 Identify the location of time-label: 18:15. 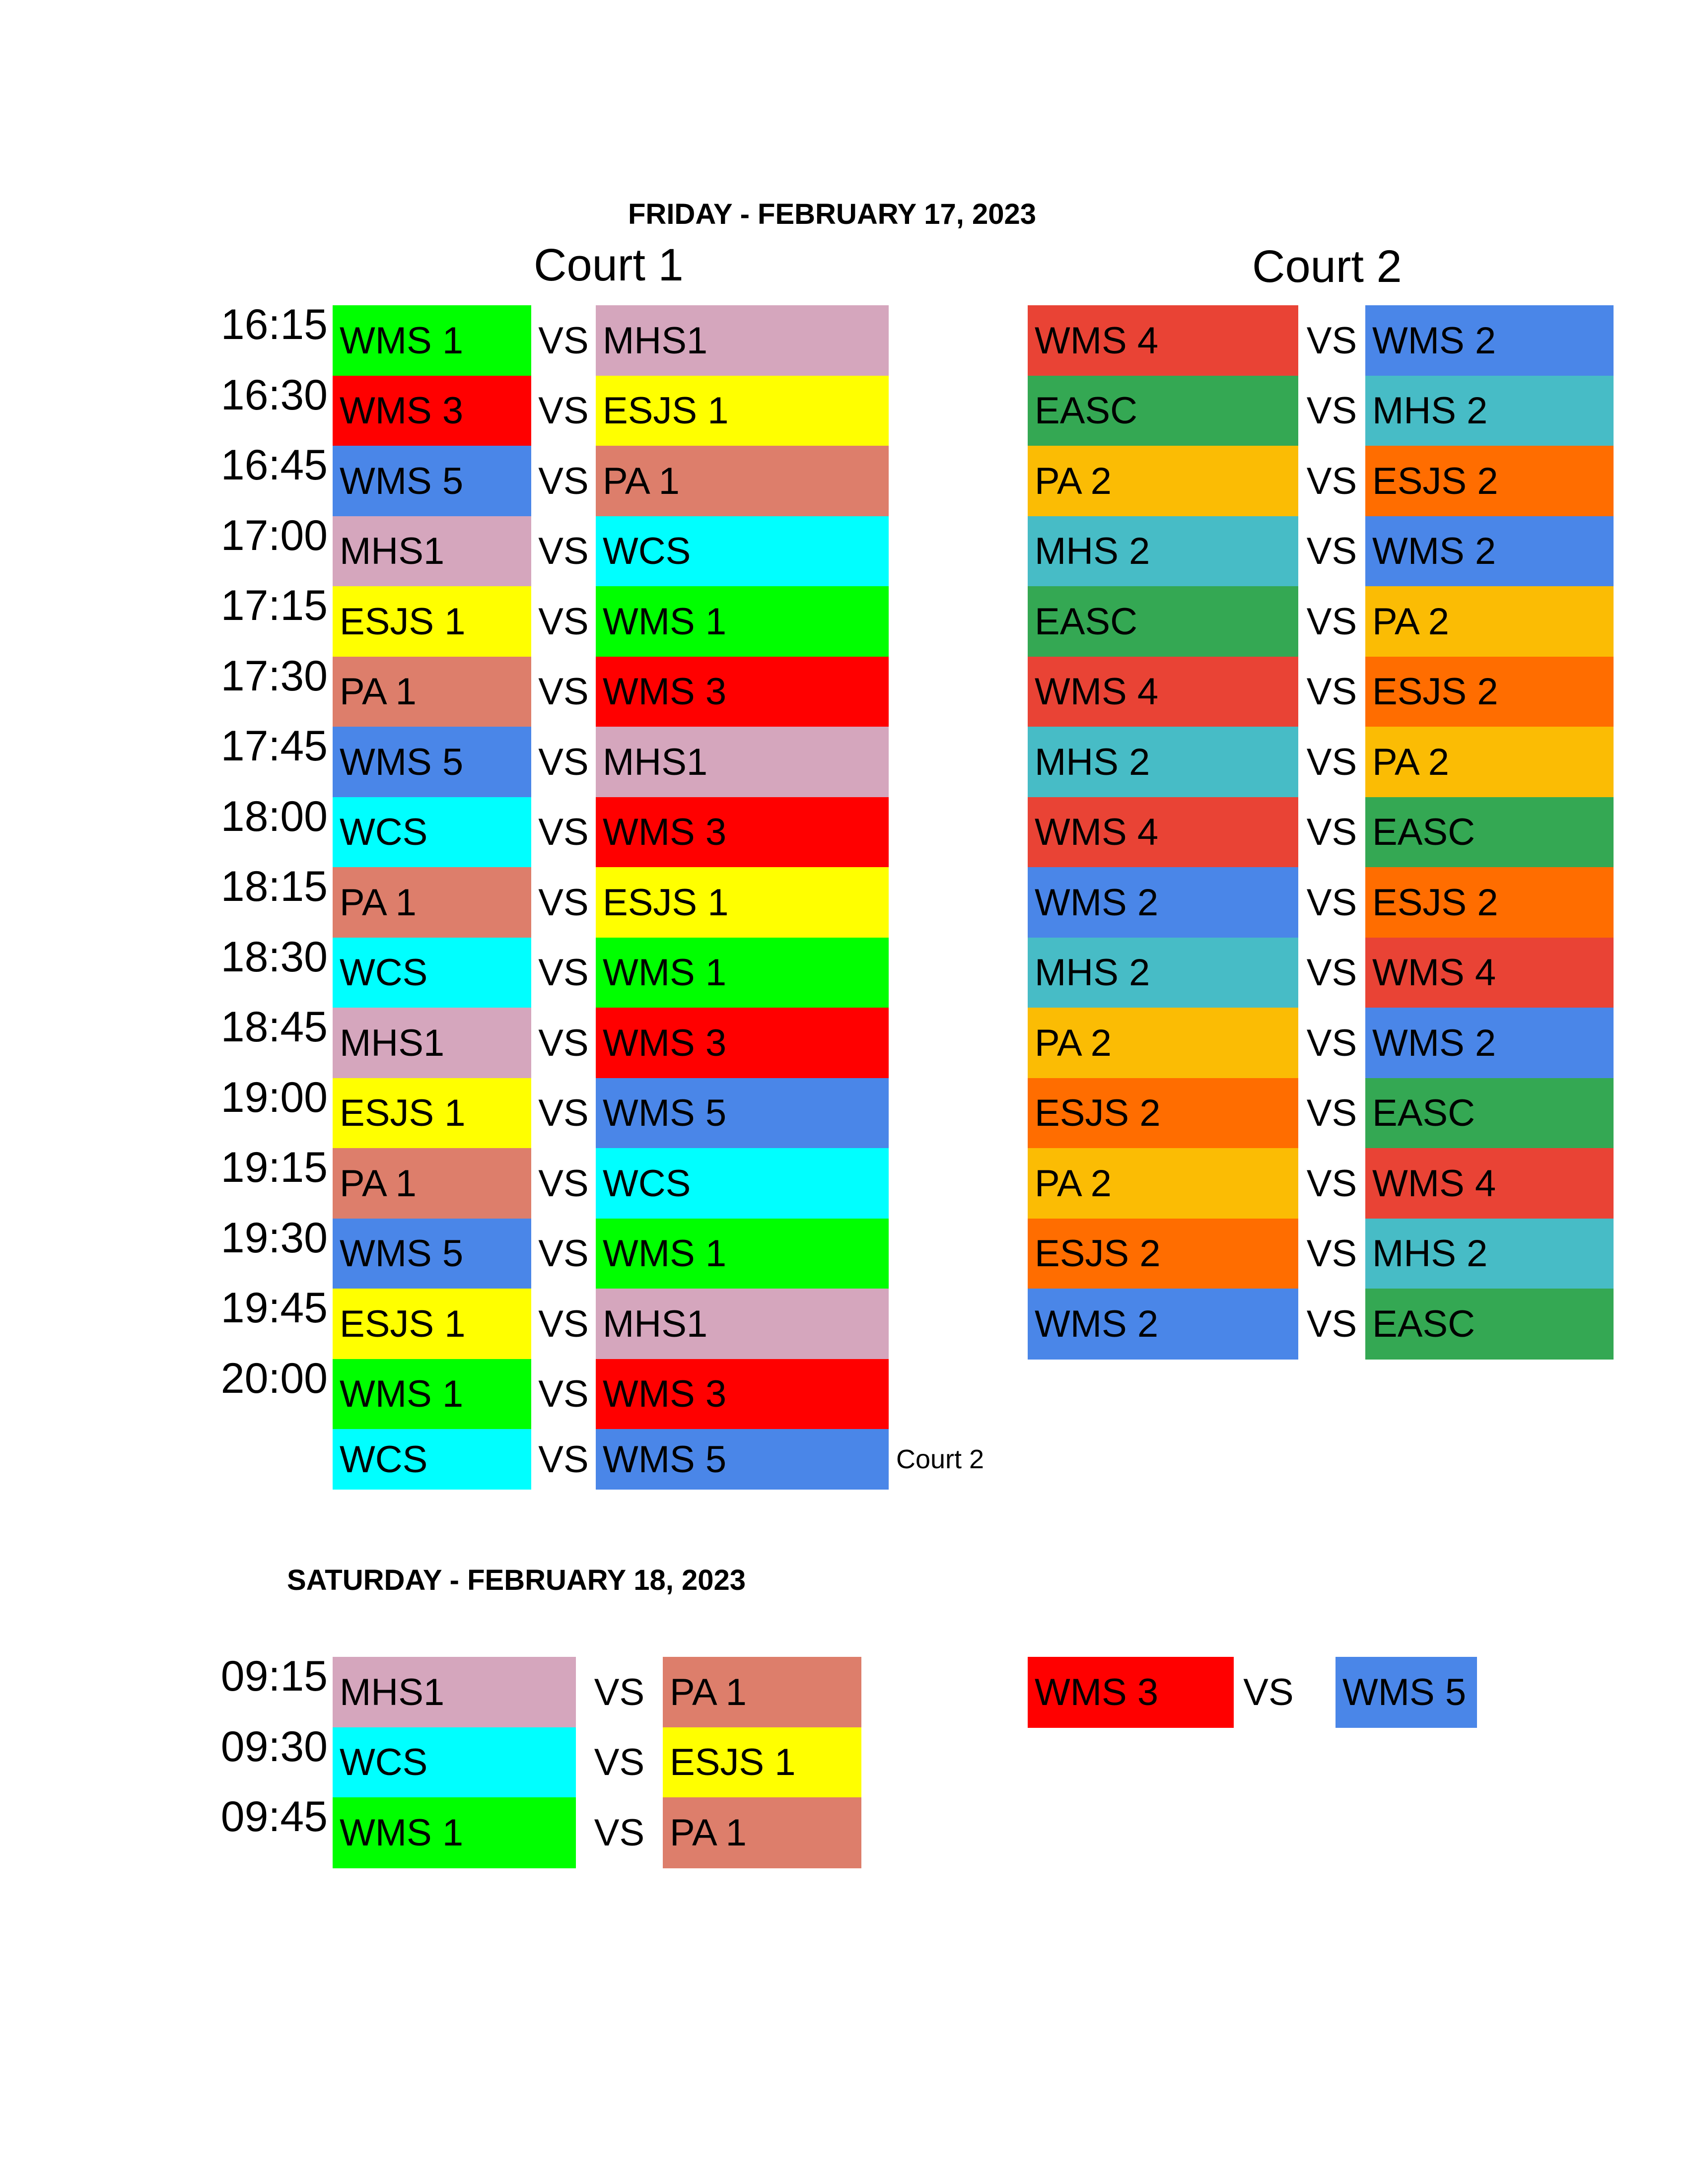
(274, 886).